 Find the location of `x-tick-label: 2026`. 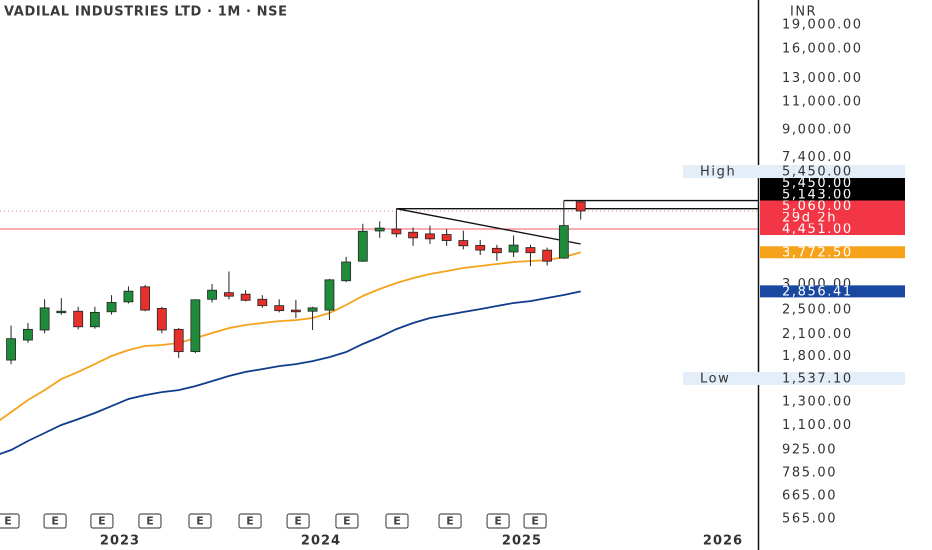

x-tick-label: 2026 is located at coordinates (723, 541).